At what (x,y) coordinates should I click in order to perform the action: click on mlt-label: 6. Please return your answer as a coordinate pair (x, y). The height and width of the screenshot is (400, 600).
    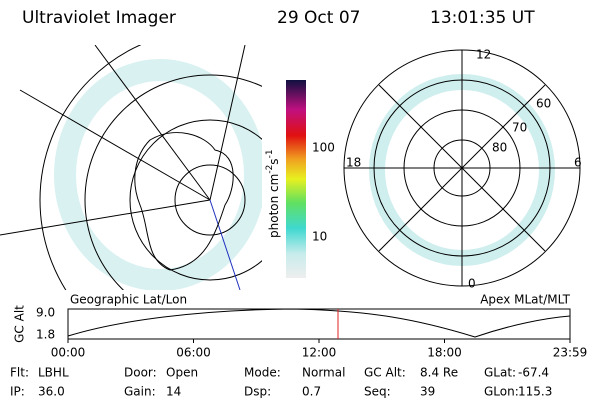
    Looking at the image, I should click on (578, 163).